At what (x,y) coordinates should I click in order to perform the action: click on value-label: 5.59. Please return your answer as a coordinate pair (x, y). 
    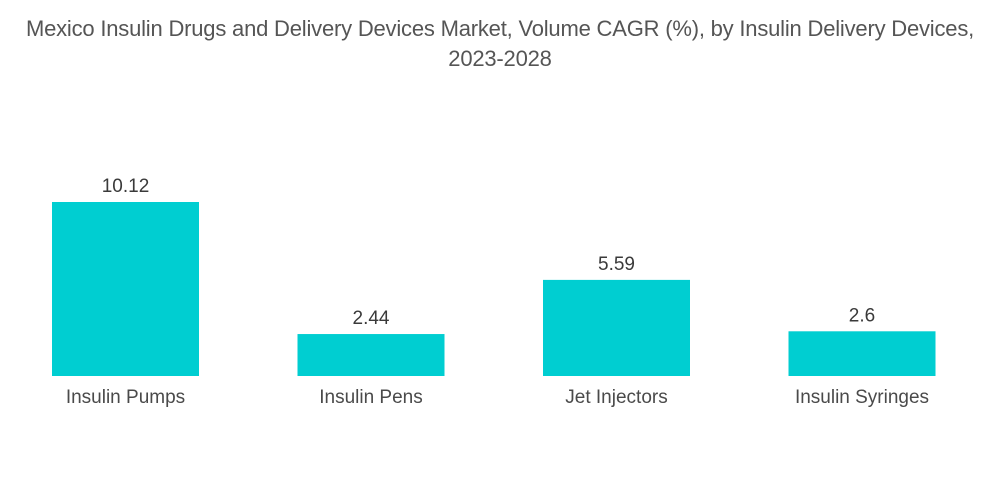
    Looking at the image, I should click on (616, 264).